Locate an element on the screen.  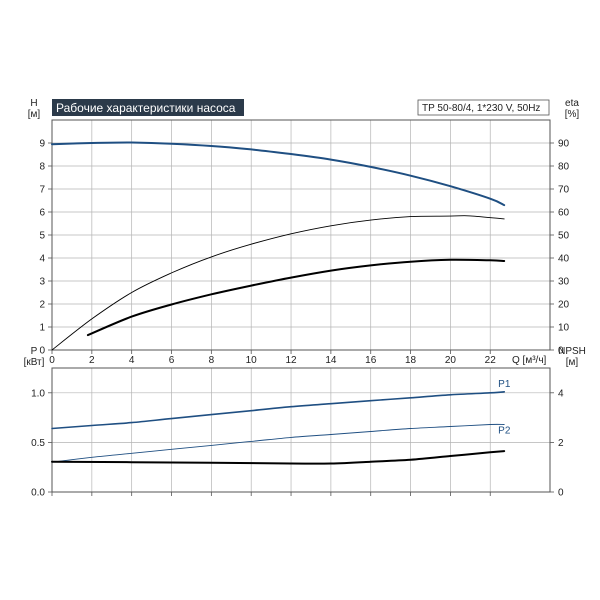
right-axis-label: eta is located at coordinates (572, 103).